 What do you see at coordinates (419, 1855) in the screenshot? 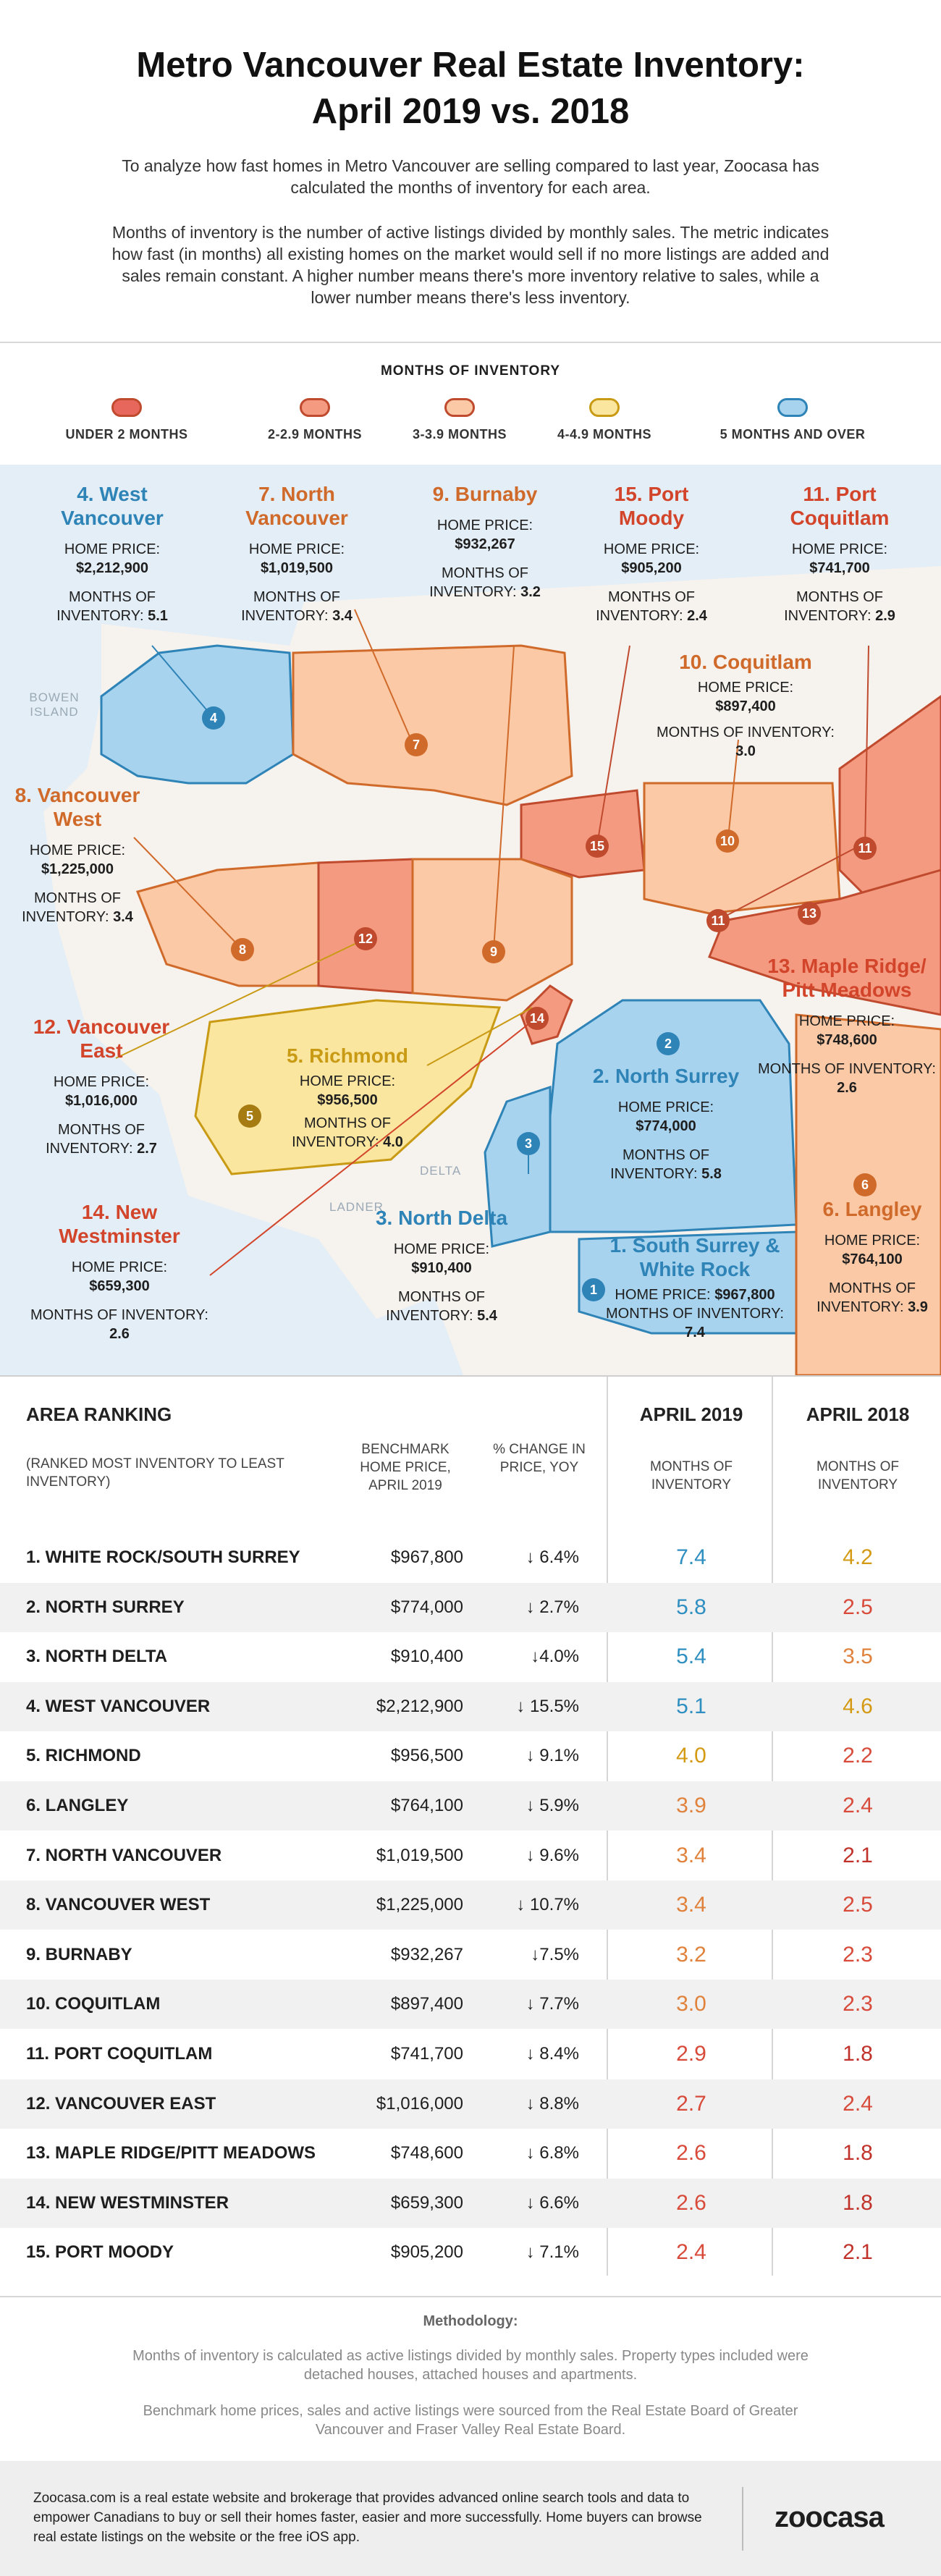
I see `price-value: $1,019,500` at bounding box center [419, 1855].